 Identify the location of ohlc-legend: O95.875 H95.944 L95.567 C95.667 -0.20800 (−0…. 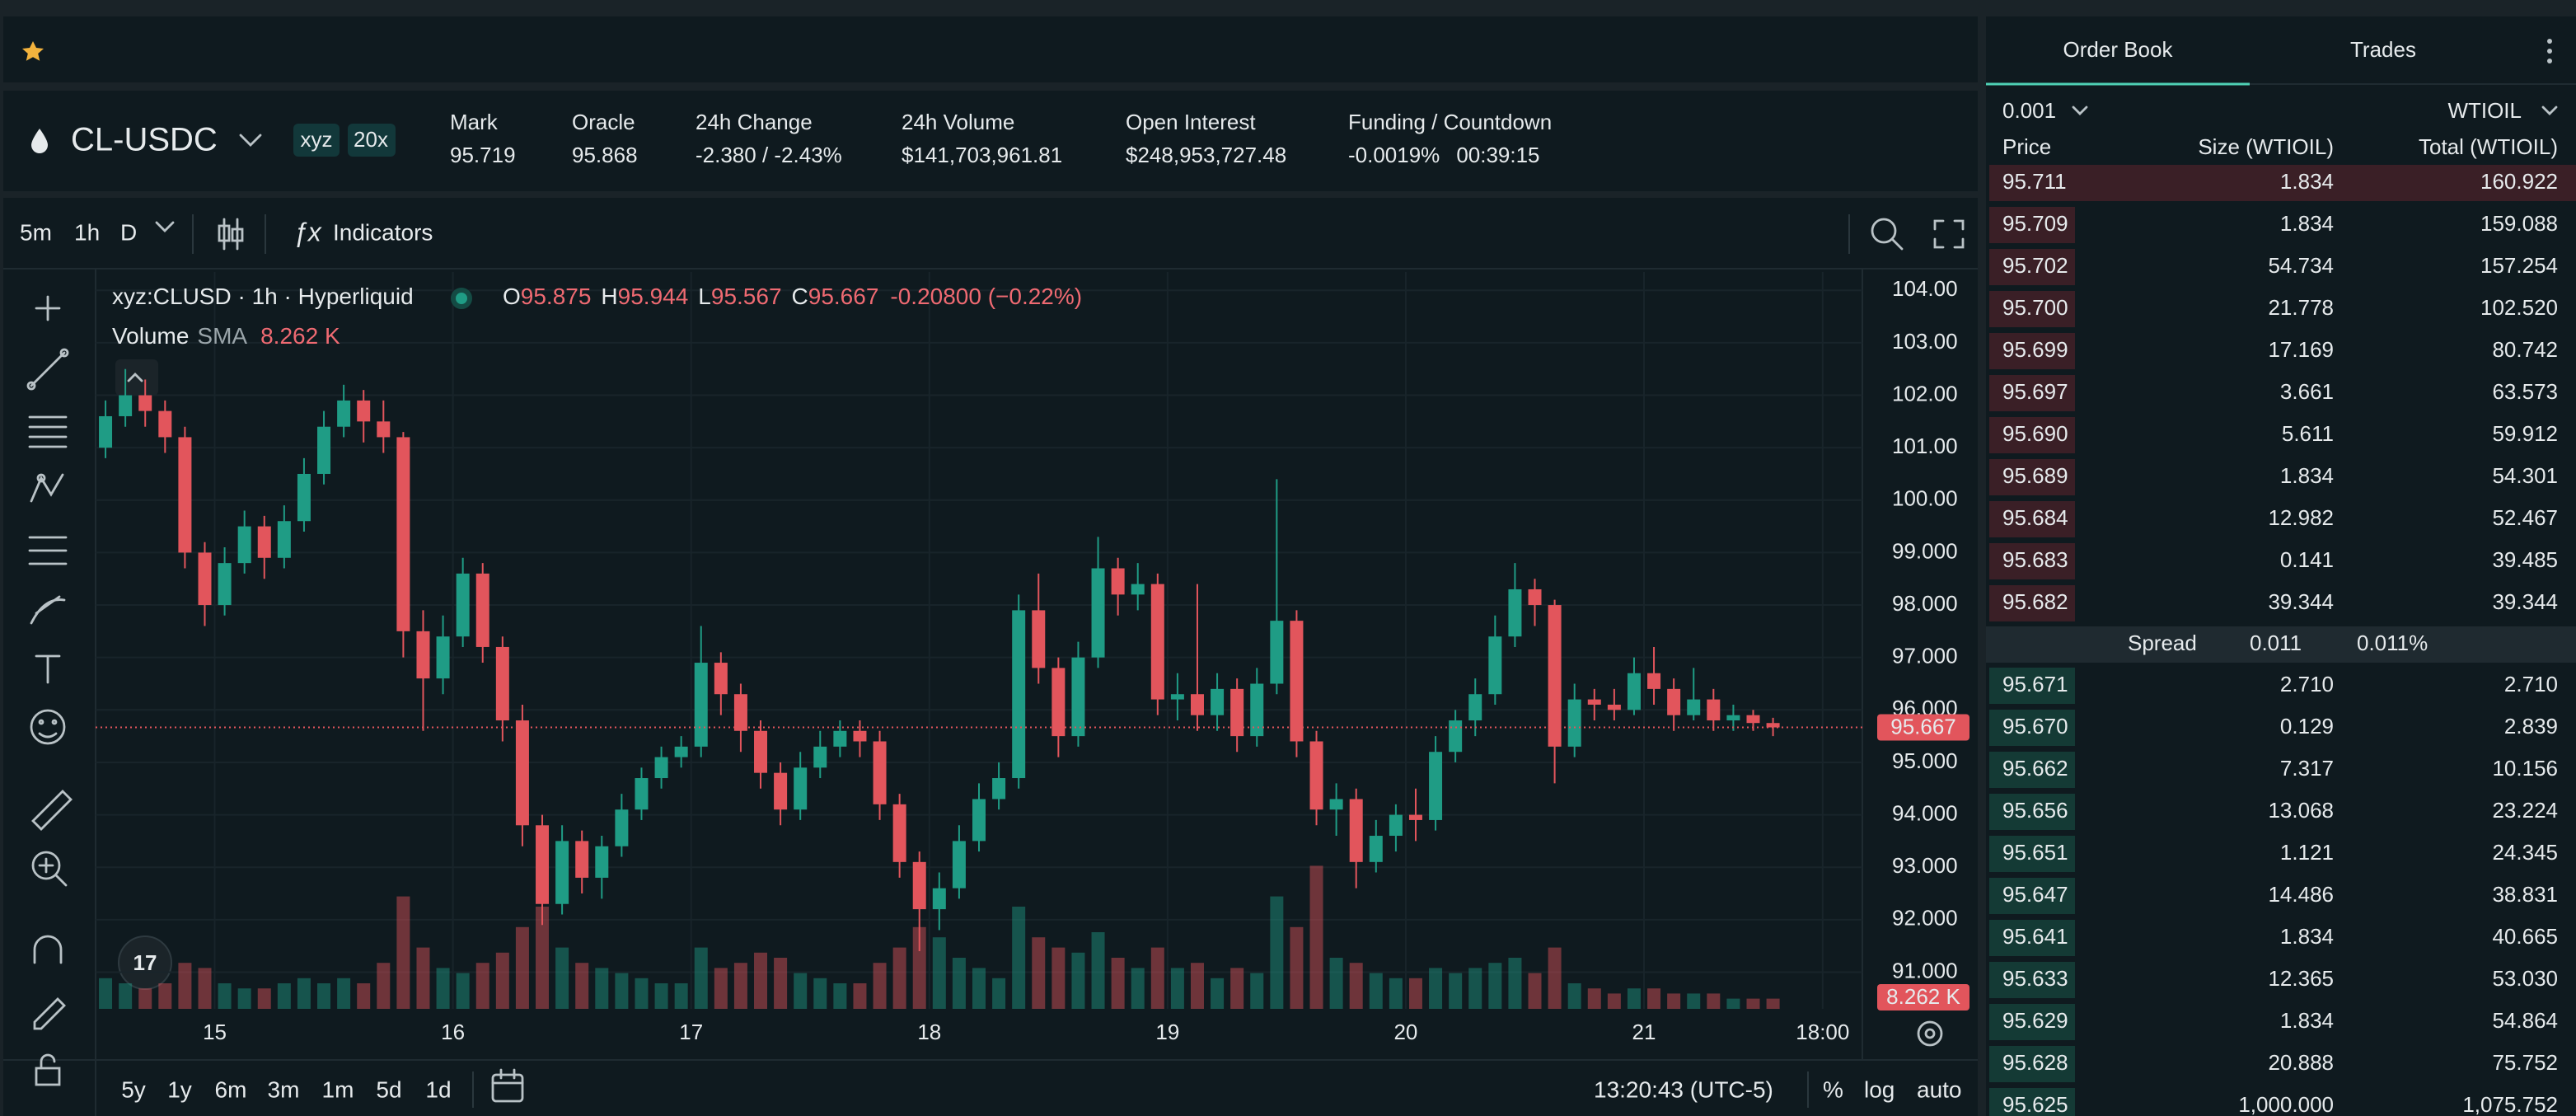
(792, 296).